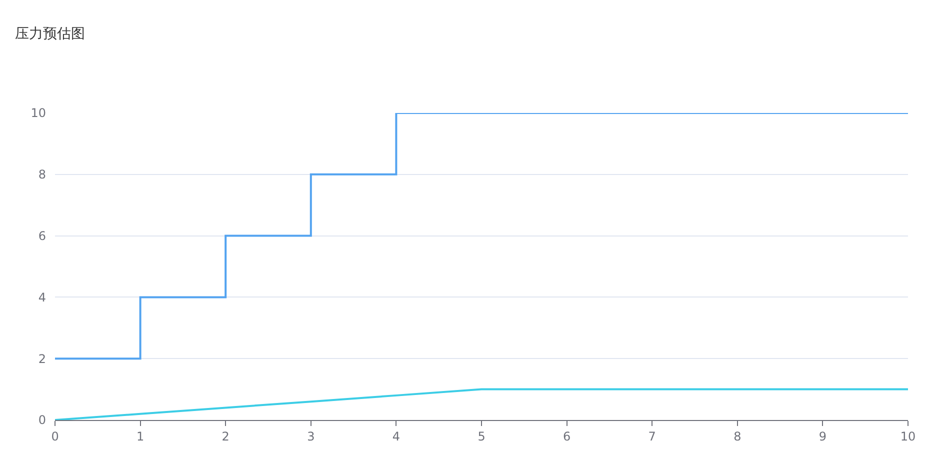 The image size is (944, 470). Describe the element at coordinates (42, 359) in the screenshot. I see `y-tick-label: 2` at that location.